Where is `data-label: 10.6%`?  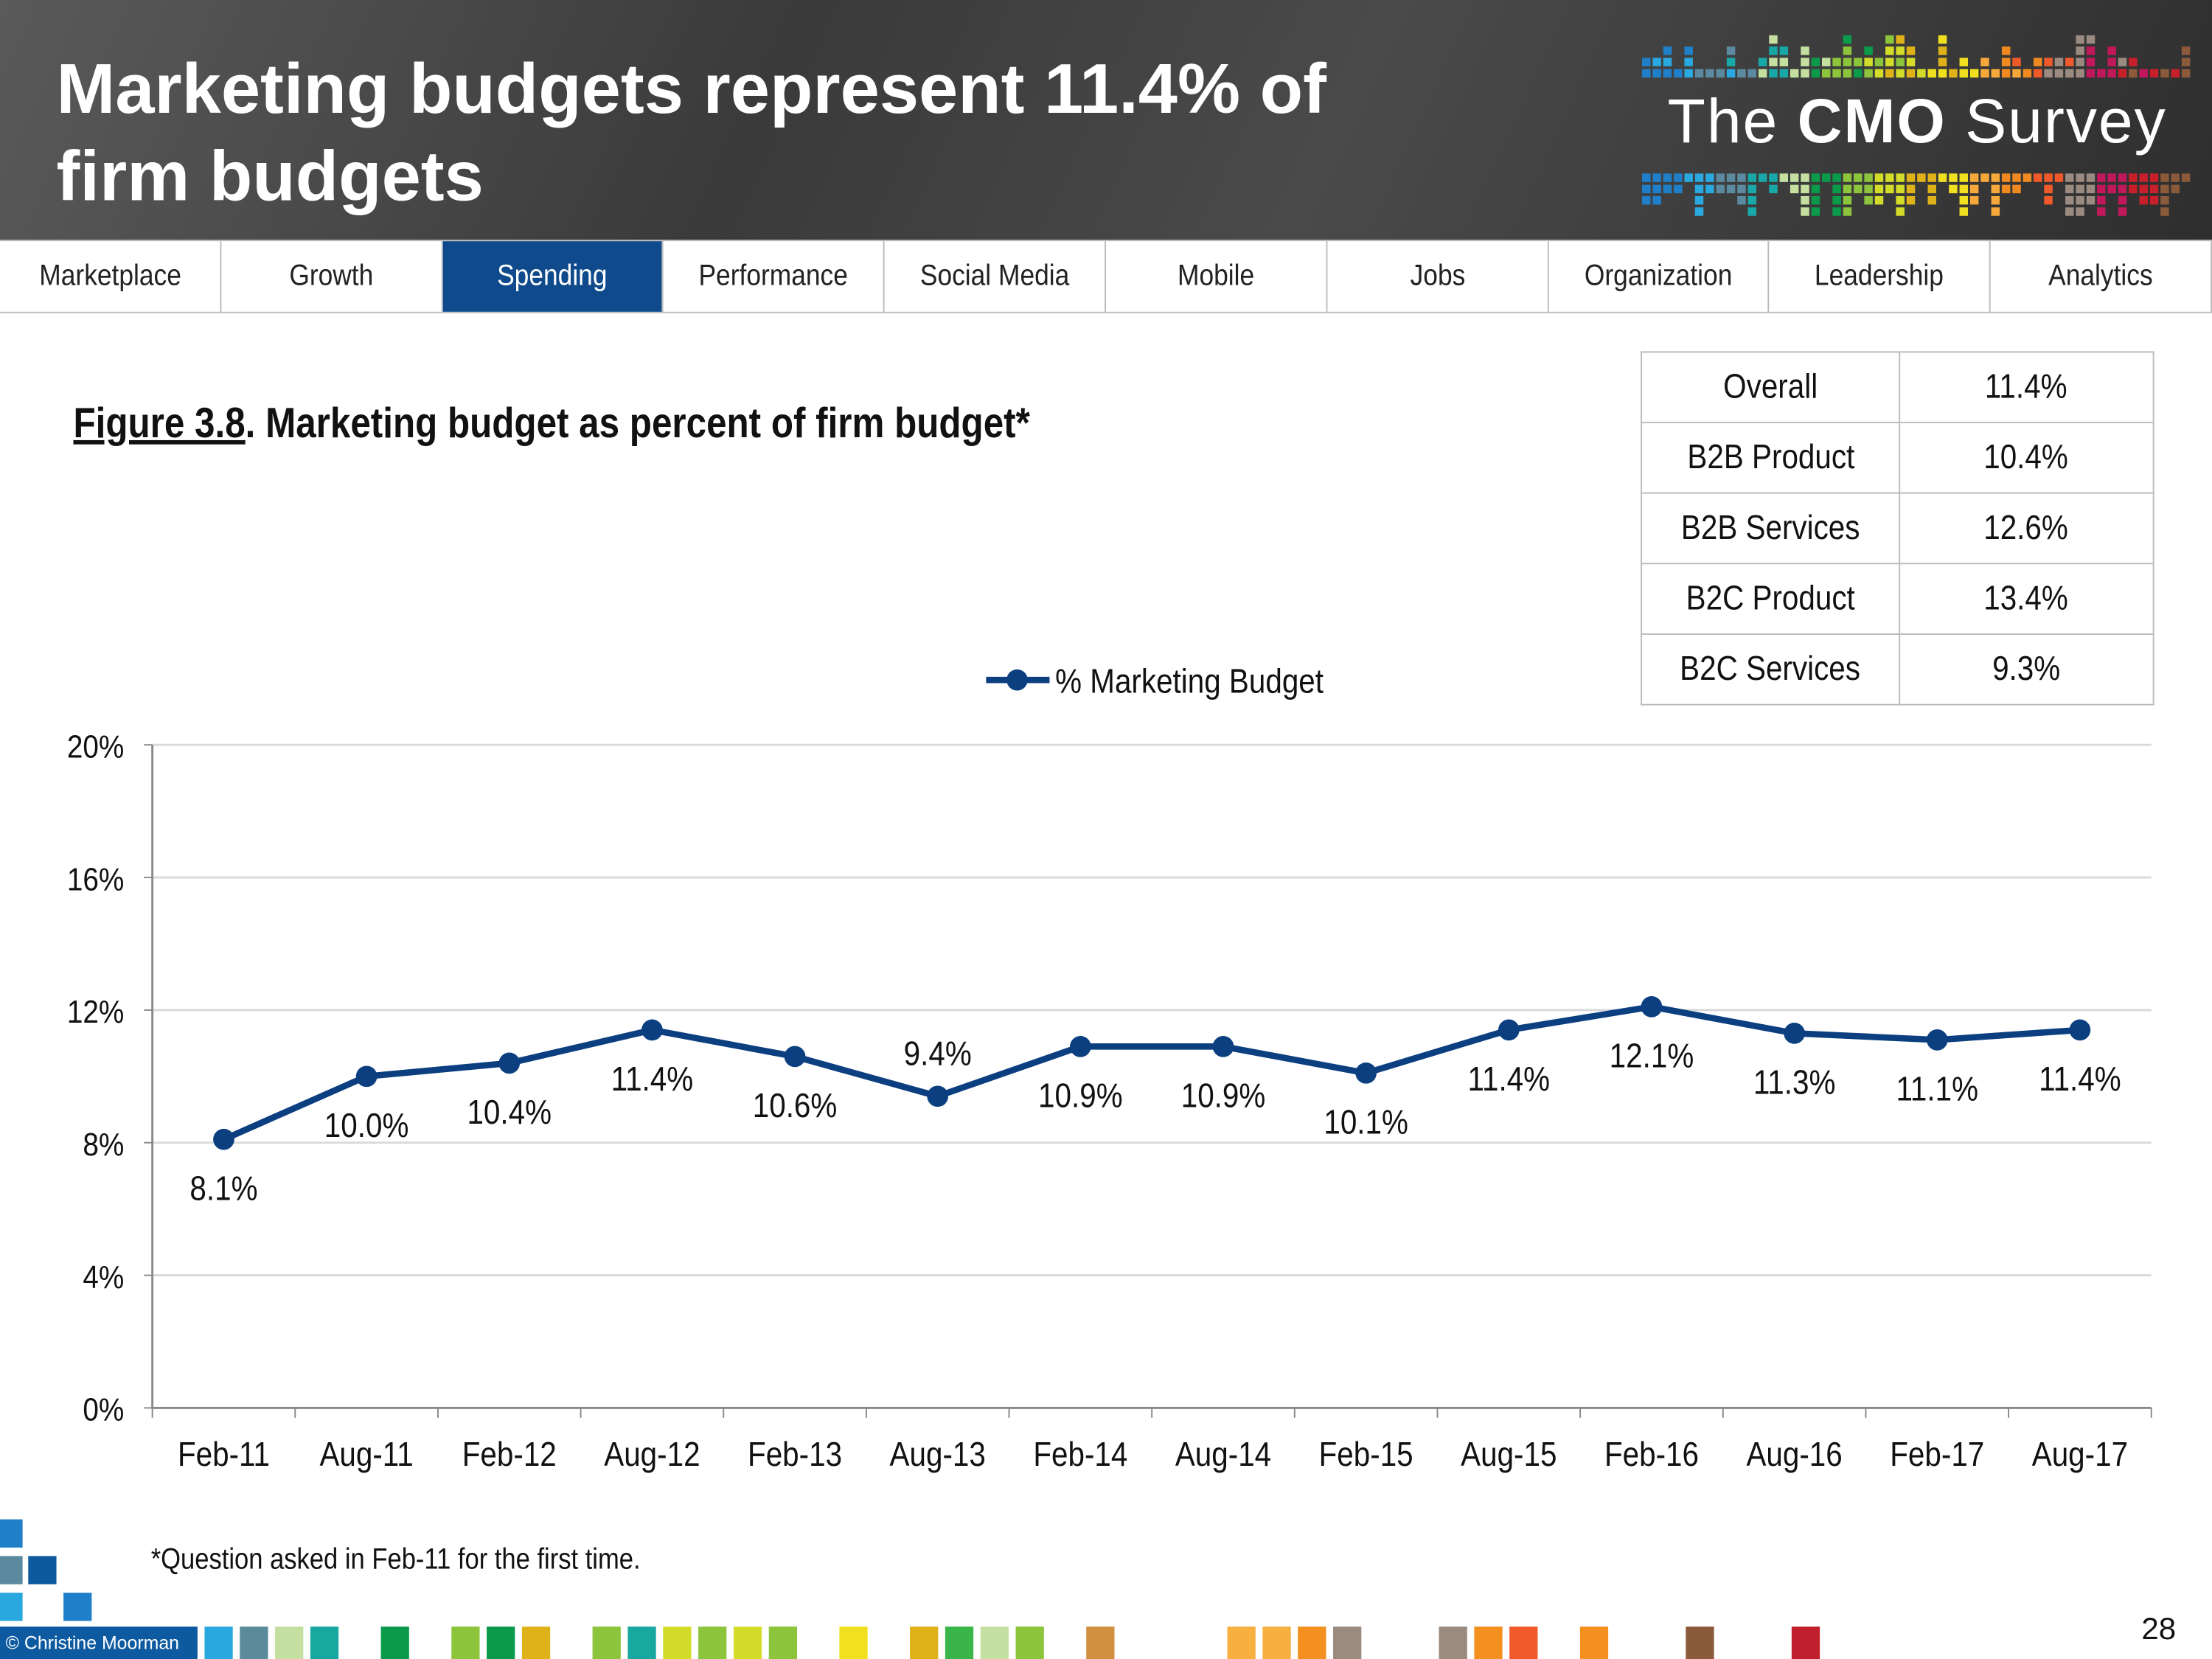 data-label: 10.6% is located at coordinates (795, 1106).